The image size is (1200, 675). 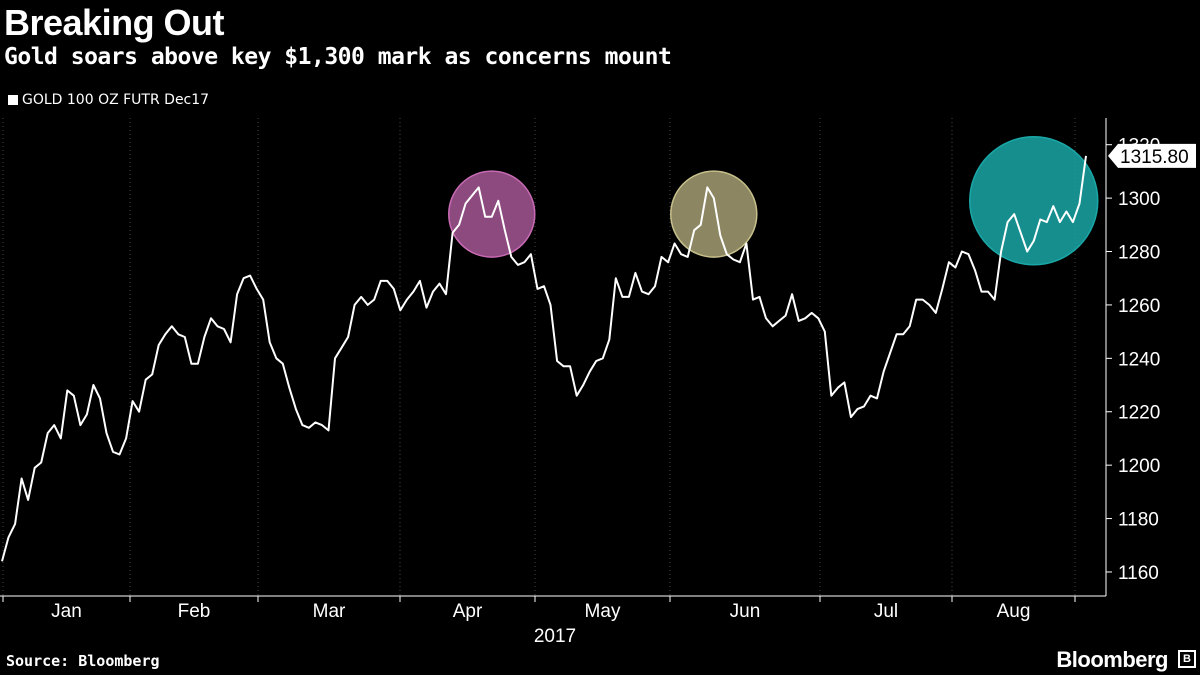 I want to click on x-tick-label: Jun, so click(x=745, y=611).